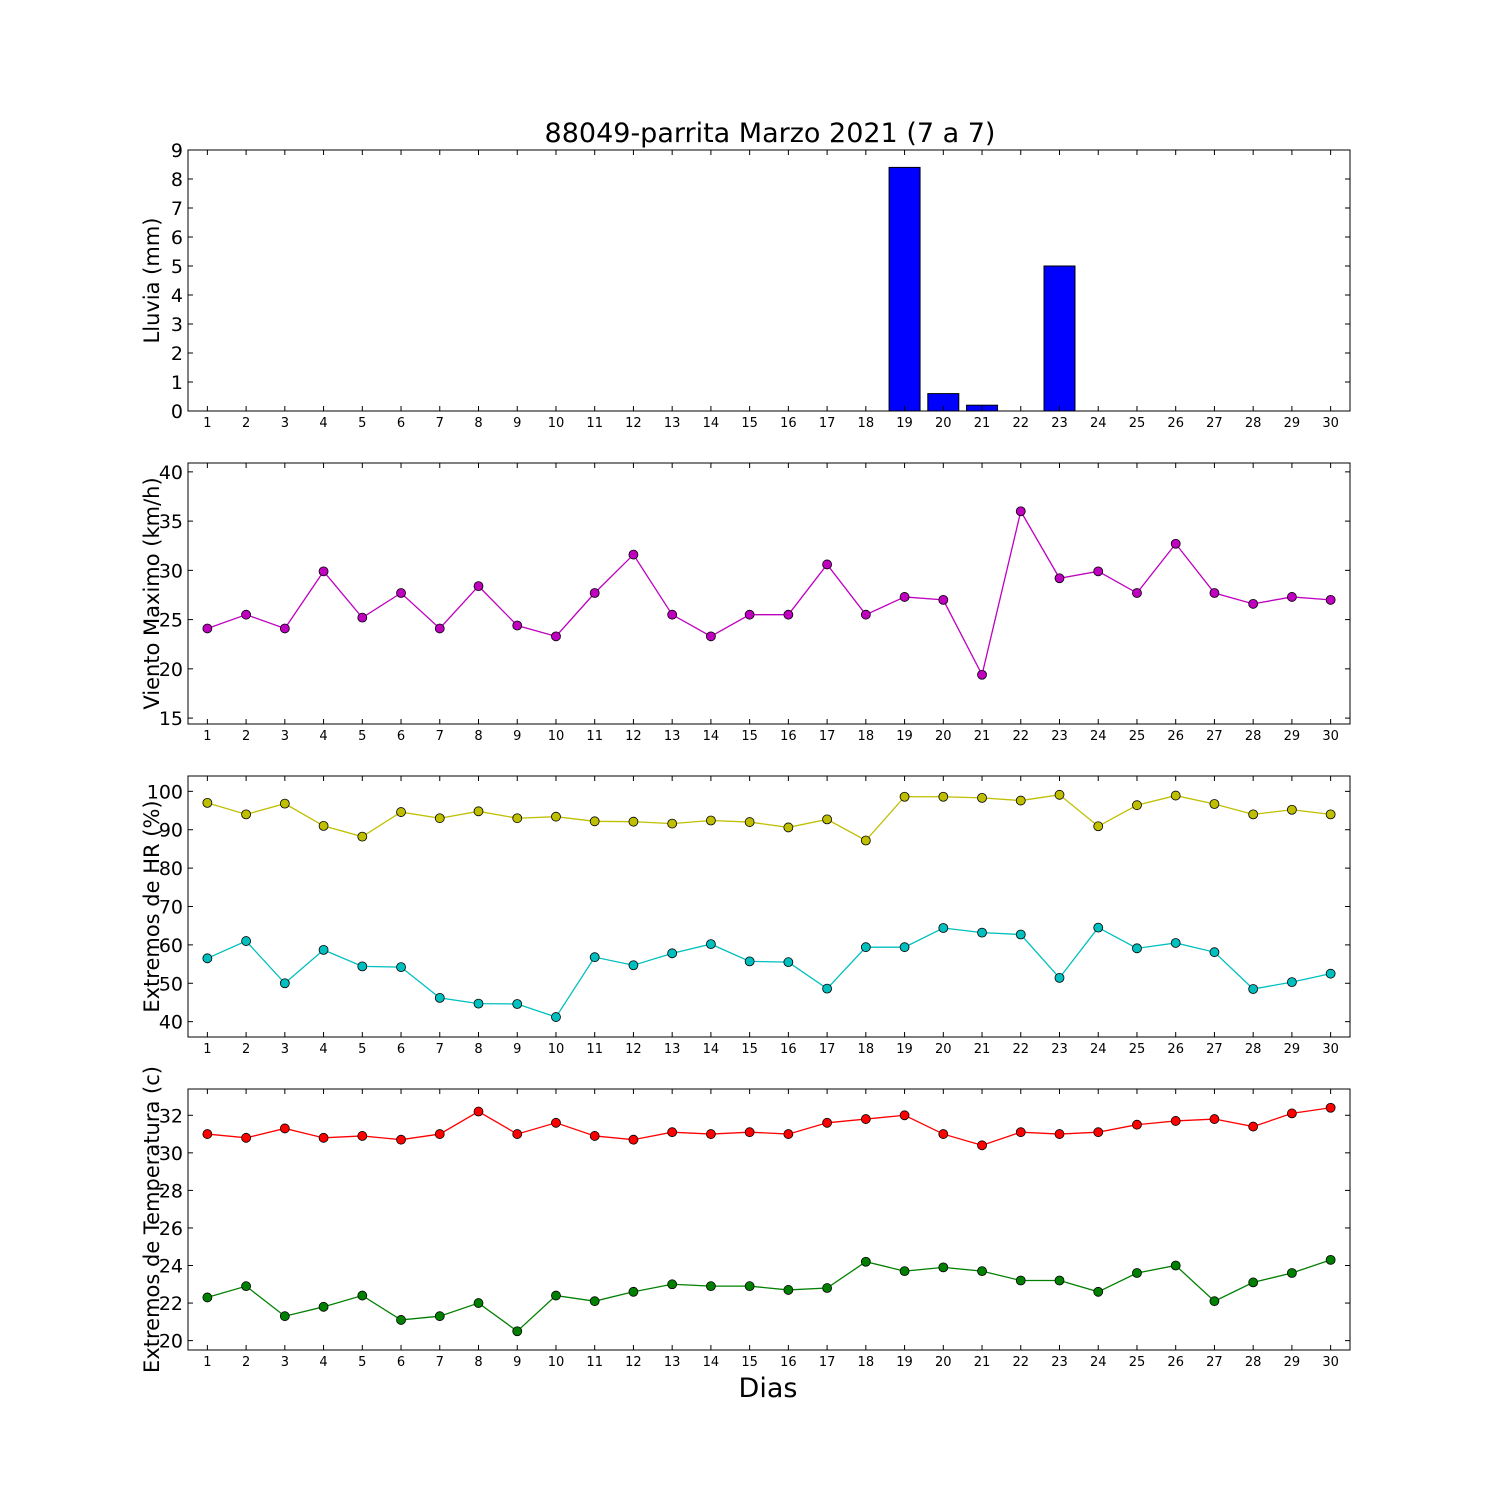 The width and height of the screenshot is (1500, 1500). What do you see at coordinates (171, 869) in the screenshot?
I see `y-tick-label: 80` at bounding box center [171, 869].